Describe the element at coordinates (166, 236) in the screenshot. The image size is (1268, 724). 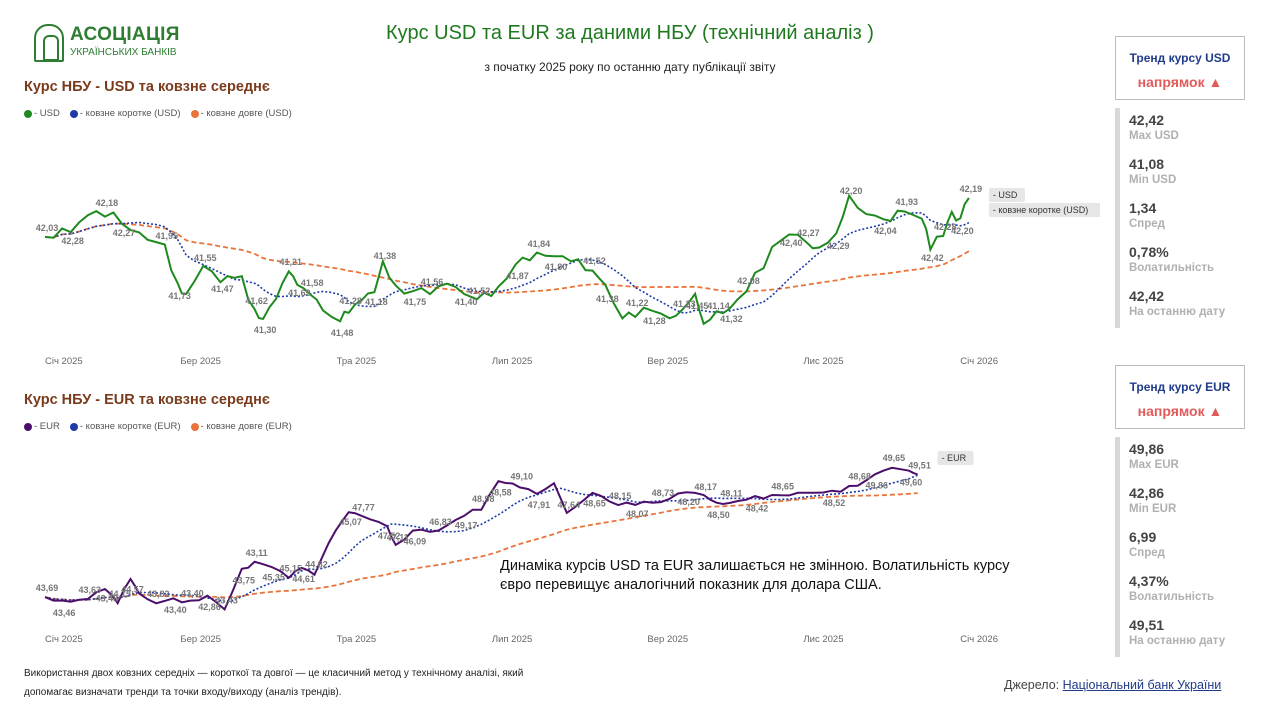
I see `data-value-label: 41,95` at that location.